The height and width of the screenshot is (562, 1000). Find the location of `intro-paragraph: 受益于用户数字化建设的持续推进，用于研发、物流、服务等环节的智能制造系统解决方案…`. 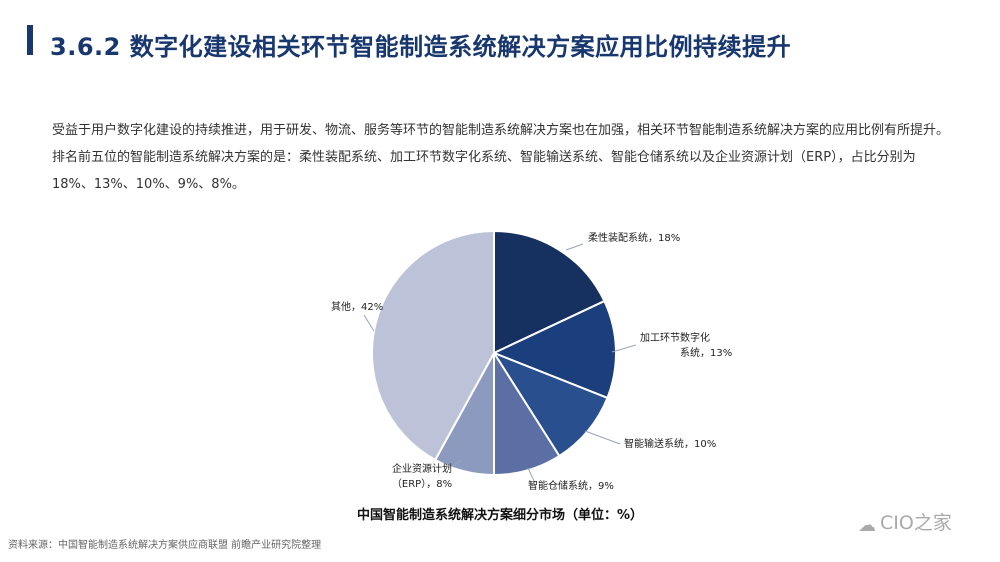

intro-paragraph: 受益于用户数字化建设的持续推进，用于研发、物流、服务等环节的智能制造系统解决方案… is located at coordinates (501, 157).